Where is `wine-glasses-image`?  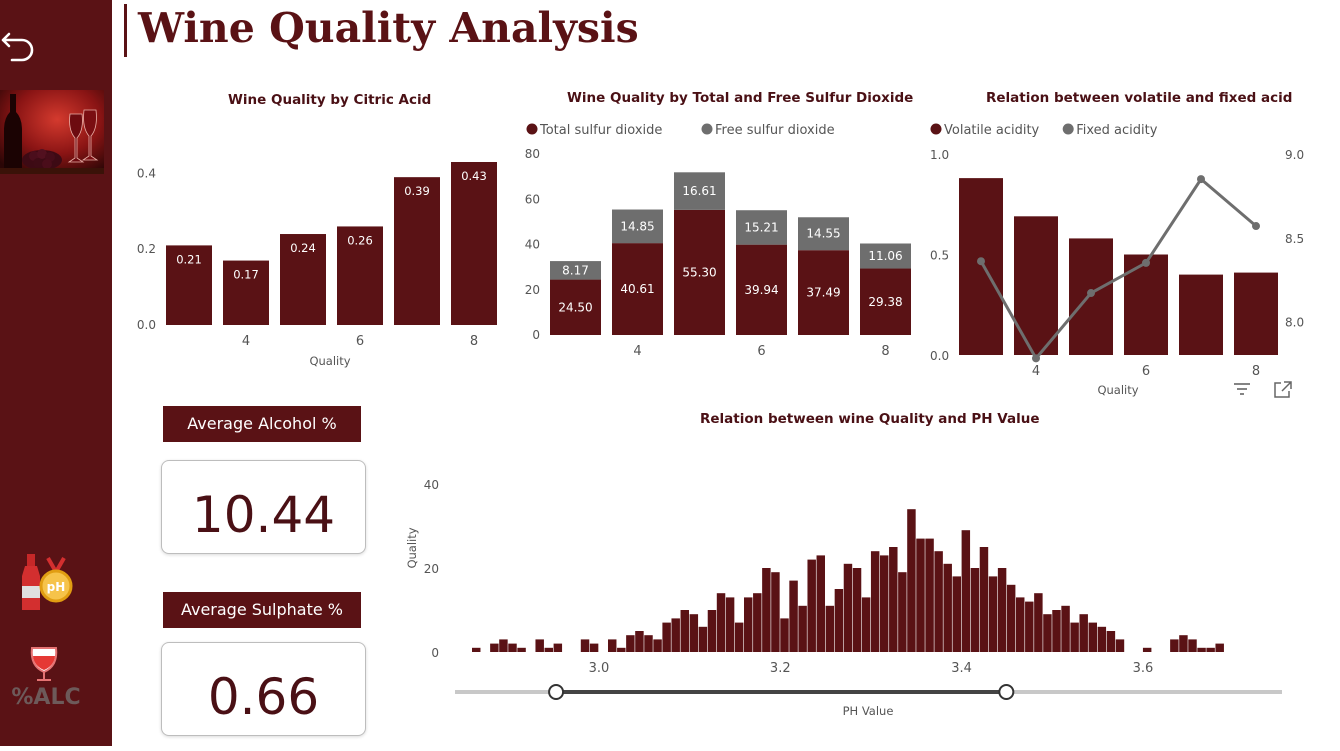
wine-glasses-image is located at coordinates (52, 132).